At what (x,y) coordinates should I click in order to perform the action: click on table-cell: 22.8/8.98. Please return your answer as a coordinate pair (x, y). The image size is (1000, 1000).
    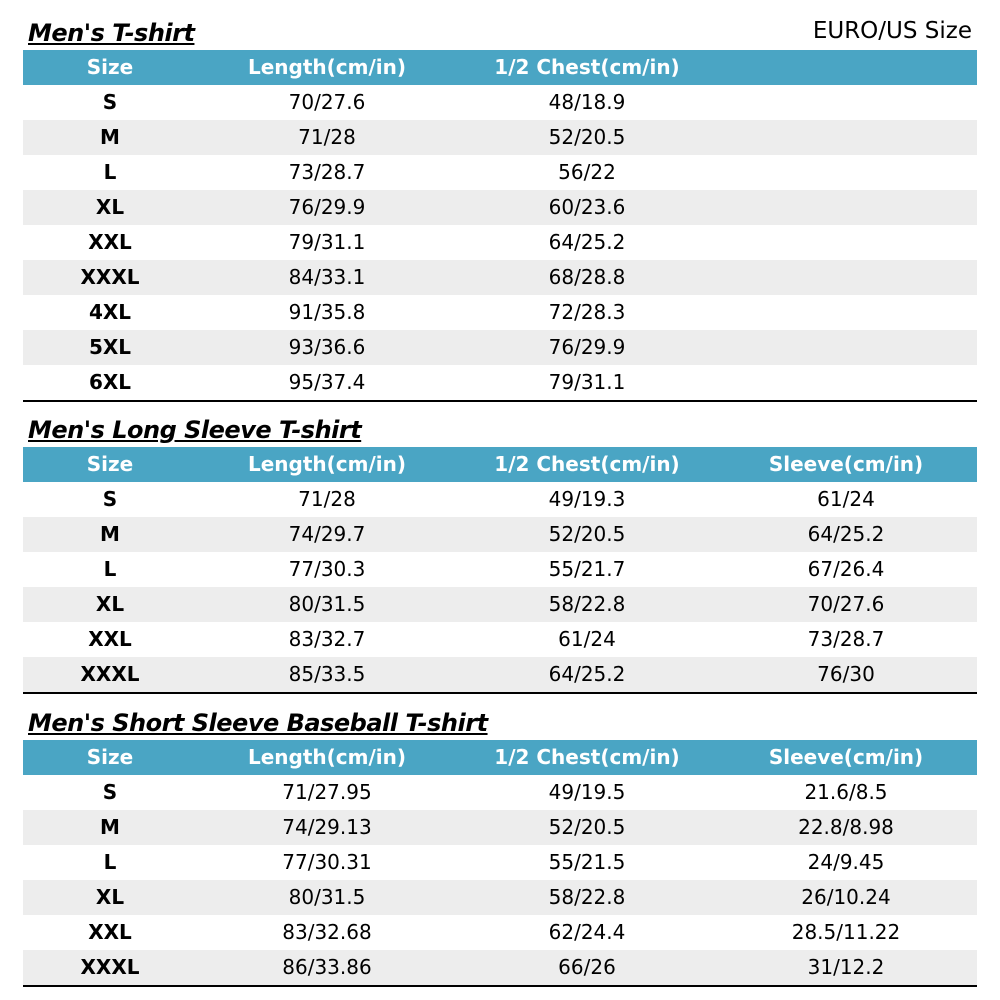
    Looking at the image, I should click on (846, 827).